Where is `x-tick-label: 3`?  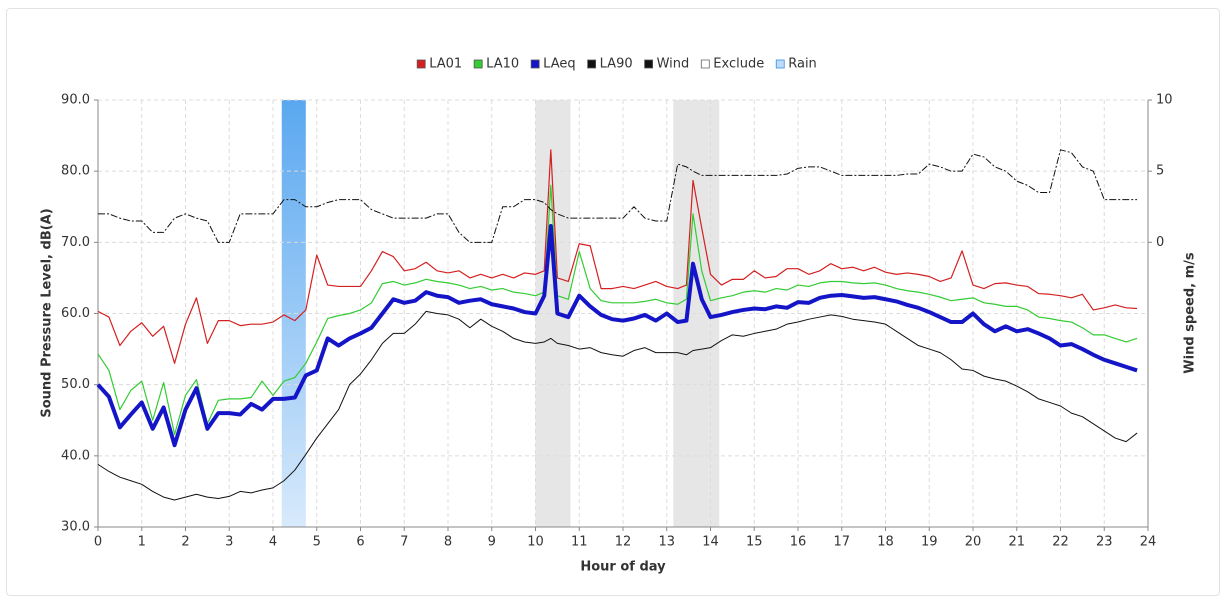
x-tick-label: 3 is located at coordinates (229, 542).